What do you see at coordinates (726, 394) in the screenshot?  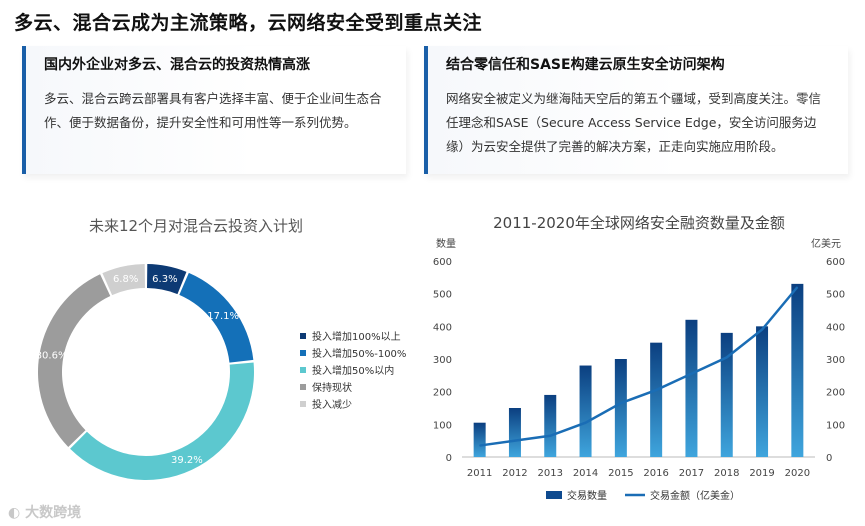 I see `bar-2018` at bounding box center [726, 394].